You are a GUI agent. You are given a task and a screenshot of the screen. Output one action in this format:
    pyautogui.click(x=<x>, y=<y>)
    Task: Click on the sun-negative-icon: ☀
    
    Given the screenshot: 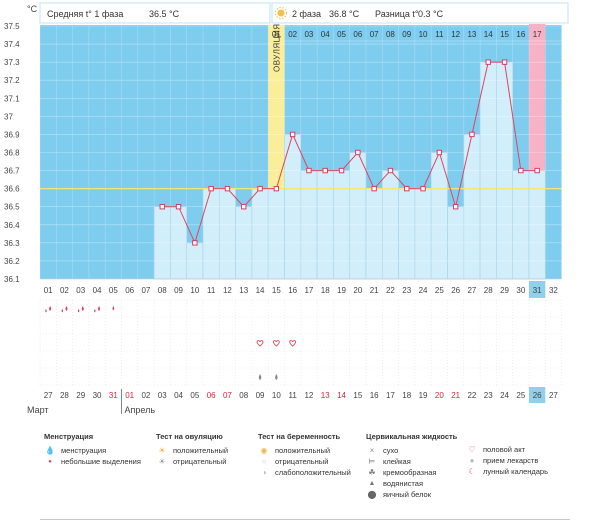 What is the action you would take?
    pyautogui.click(x=162, y=461)
    